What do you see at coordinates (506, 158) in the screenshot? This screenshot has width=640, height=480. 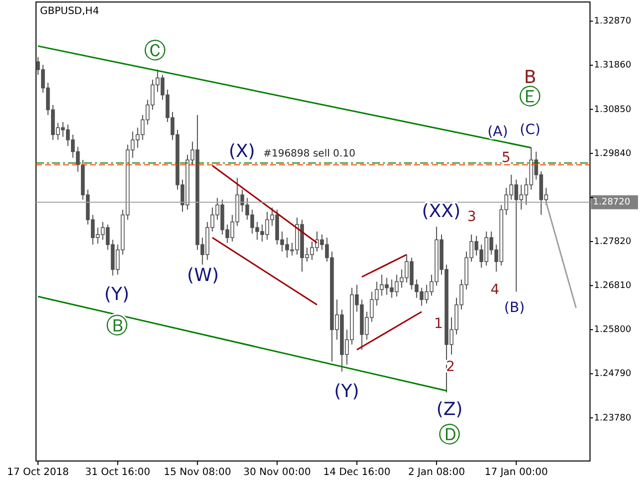 I see `annotation: 5` at bounding box center [506, 158].